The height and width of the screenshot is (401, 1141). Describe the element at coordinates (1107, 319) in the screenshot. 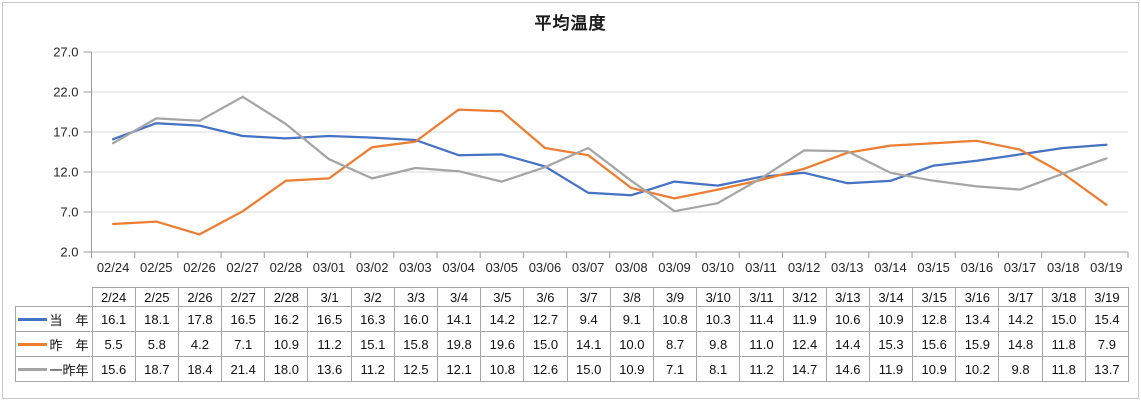

I see `table-value-cell: 15.4` at that location.